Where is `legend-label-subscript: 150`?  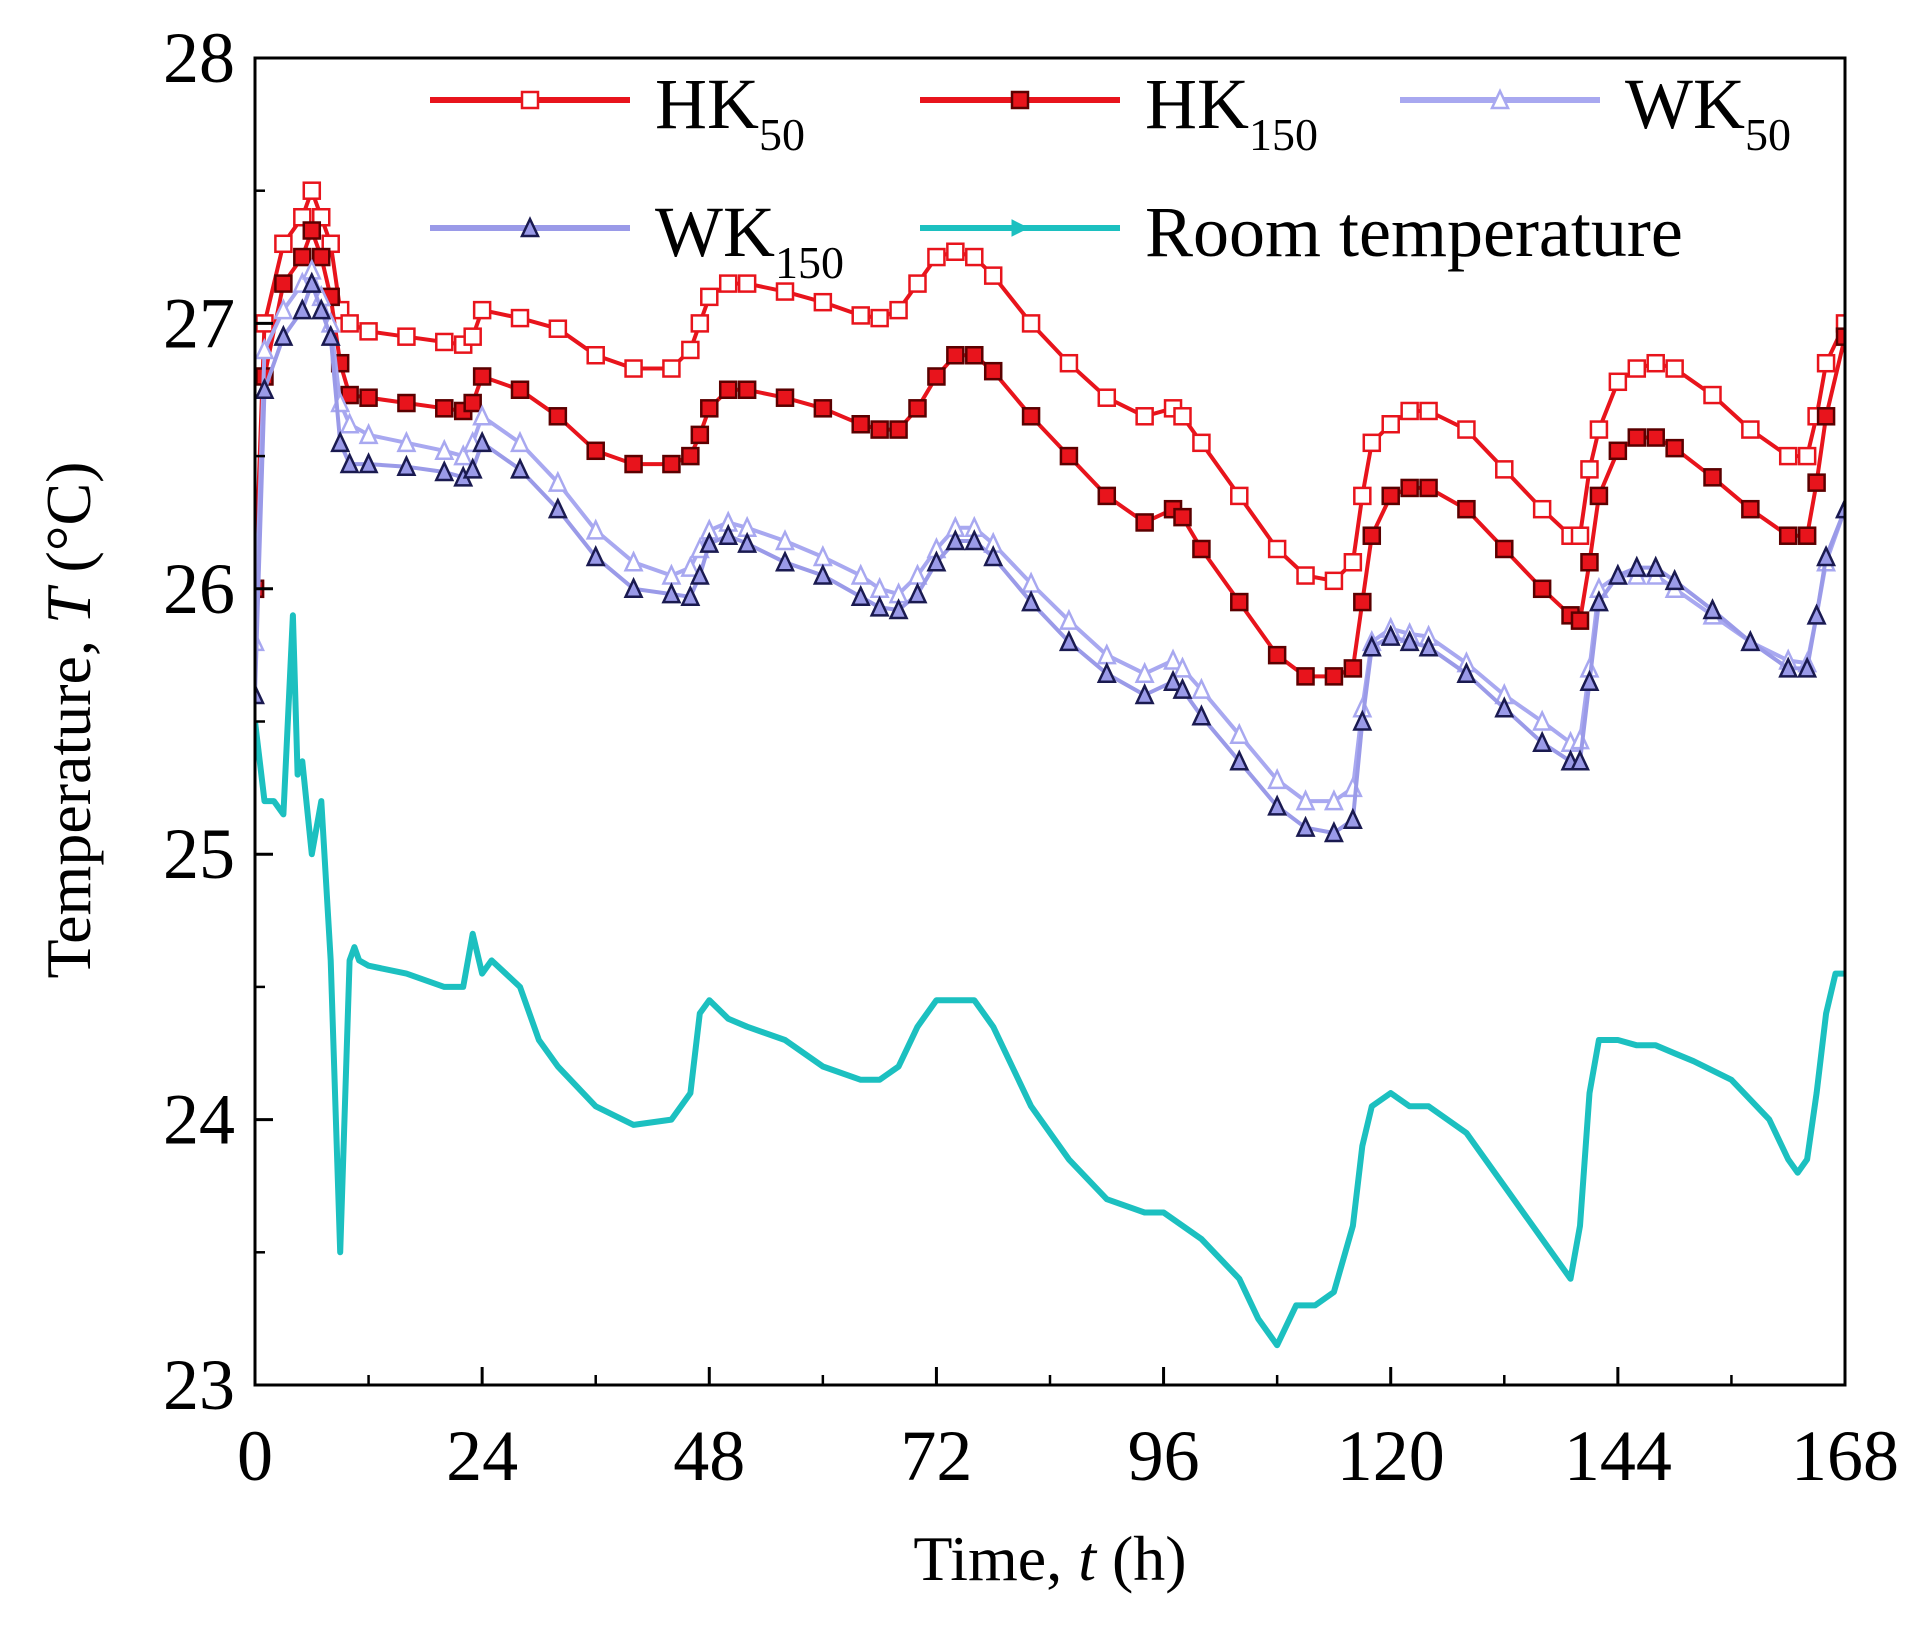 legend-label-subscript: 150 is located at coordinates (809, 262).